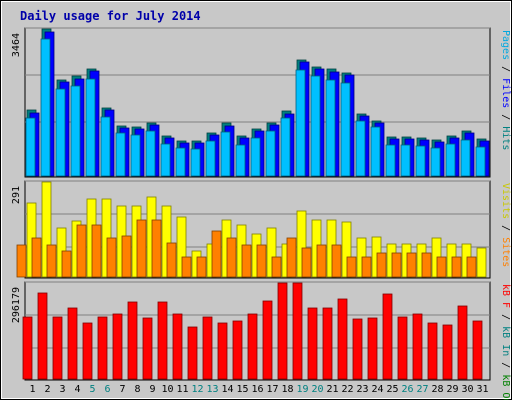 This screenshot has height=400, width=512. Describe the element at coordinates (242, 389) in the screenshot. I see `x-tick-label: 15` at that location.